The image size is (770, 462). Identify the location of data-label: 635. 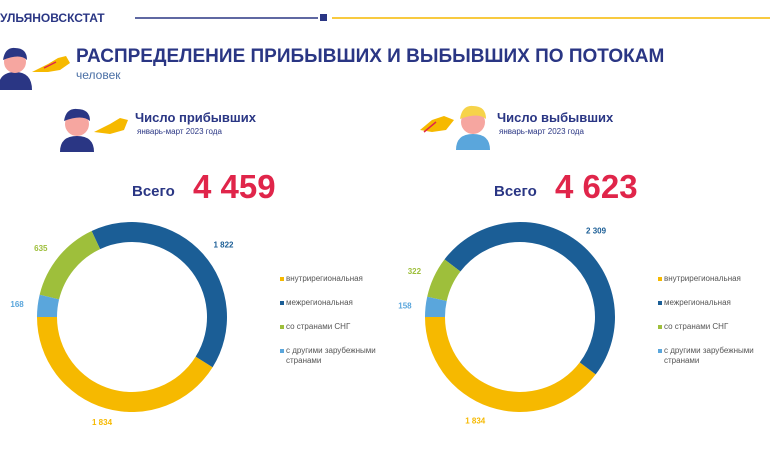
(41, 248).